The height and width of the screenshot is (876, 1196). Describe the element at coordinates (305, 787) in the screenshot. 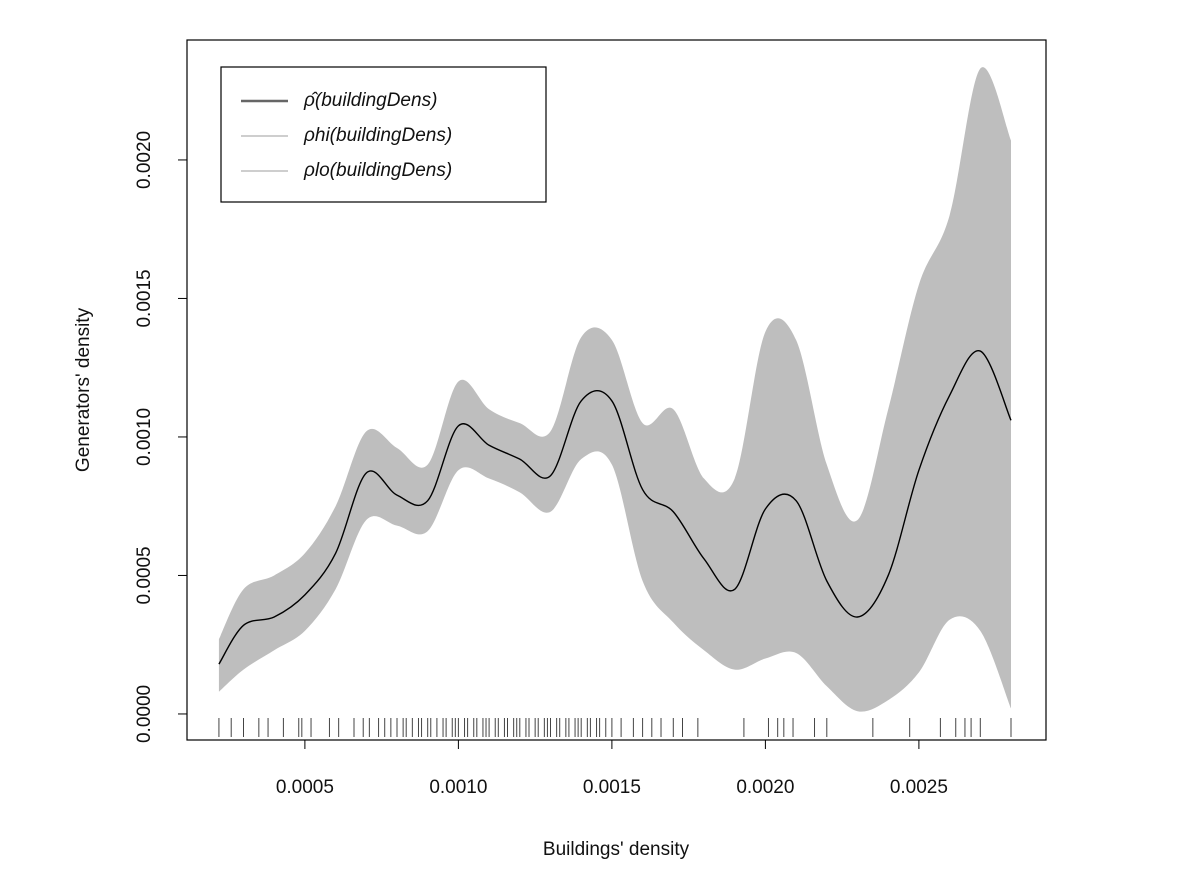

I see `x-tick-label: 0.0005` at that location.